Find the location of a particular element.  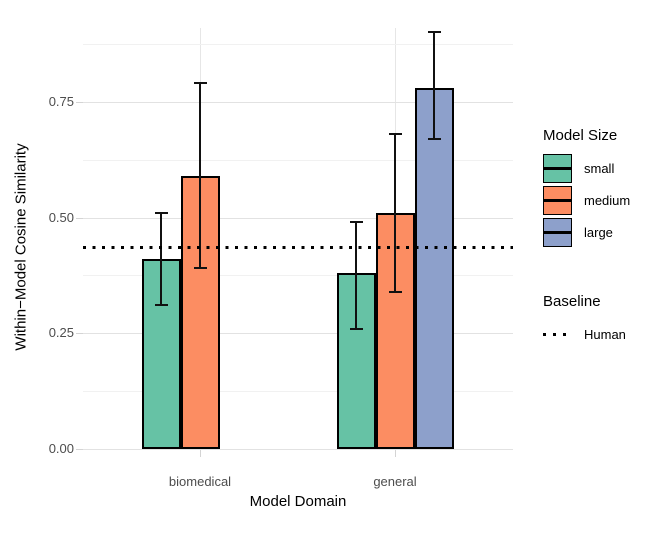

legend-key-large-swatch is located at coordinates (557, 232).